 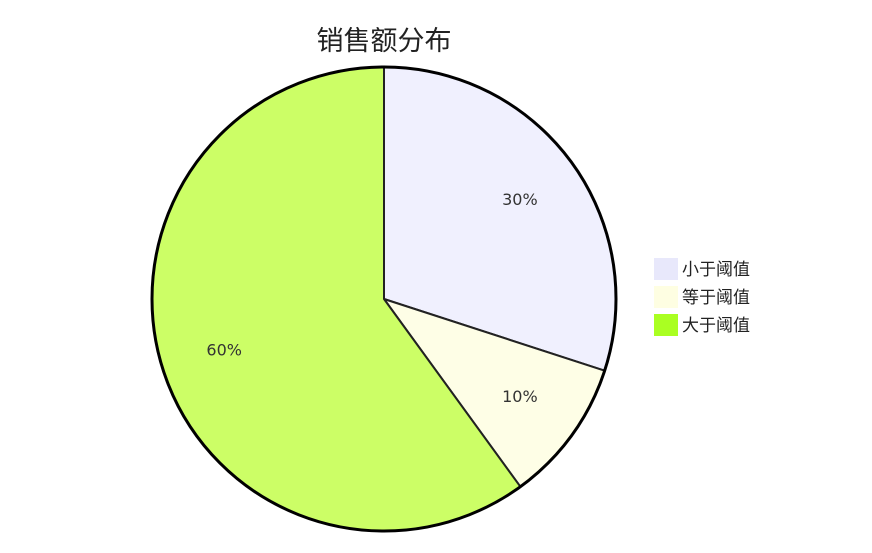 I want to click on chart-title: 销售额分布, so click(x=384, y=41).